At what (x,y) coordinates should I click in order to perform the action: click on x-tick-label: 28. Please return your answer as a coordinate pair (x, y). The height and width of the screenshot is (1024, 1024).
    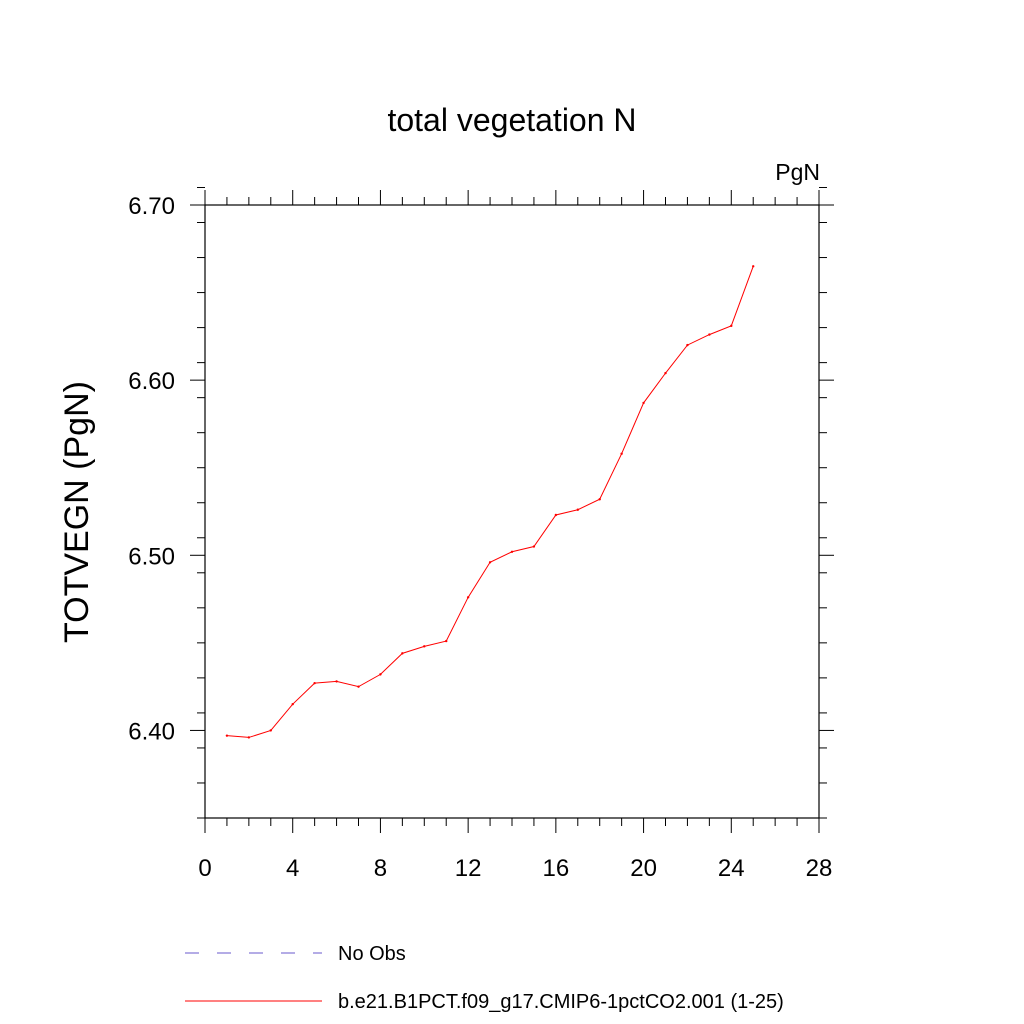
    Looking at the image, I should click on (819, 868).